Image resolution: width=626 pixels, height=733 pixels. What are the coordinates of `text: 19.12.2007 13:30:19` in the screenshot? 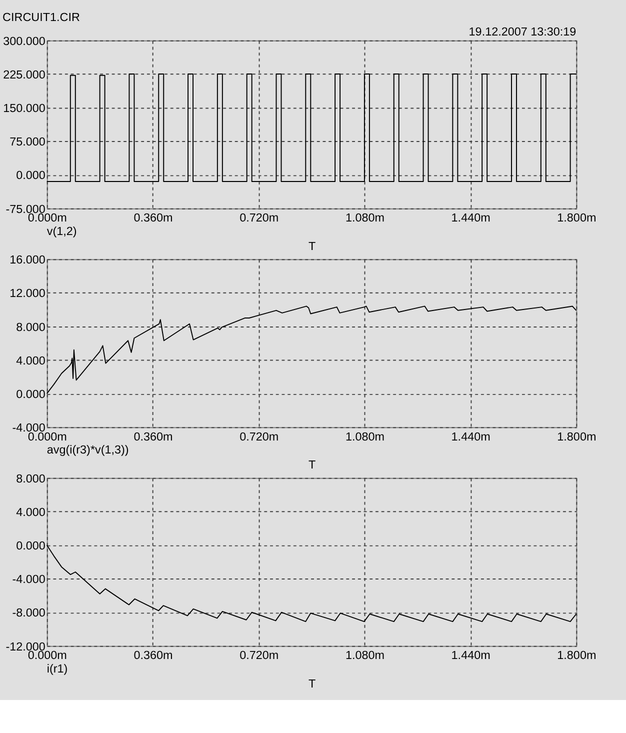 It's located at (522, 32).